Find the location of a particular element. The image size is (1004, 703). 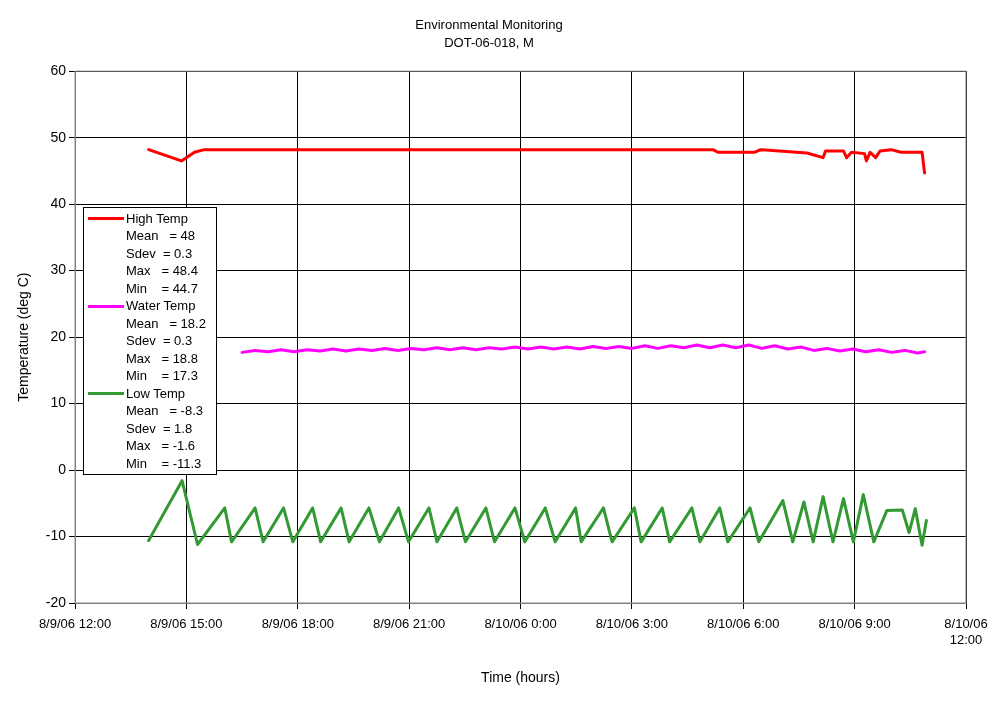

y-tick-label: 50 is located at coordinates (58, 136).